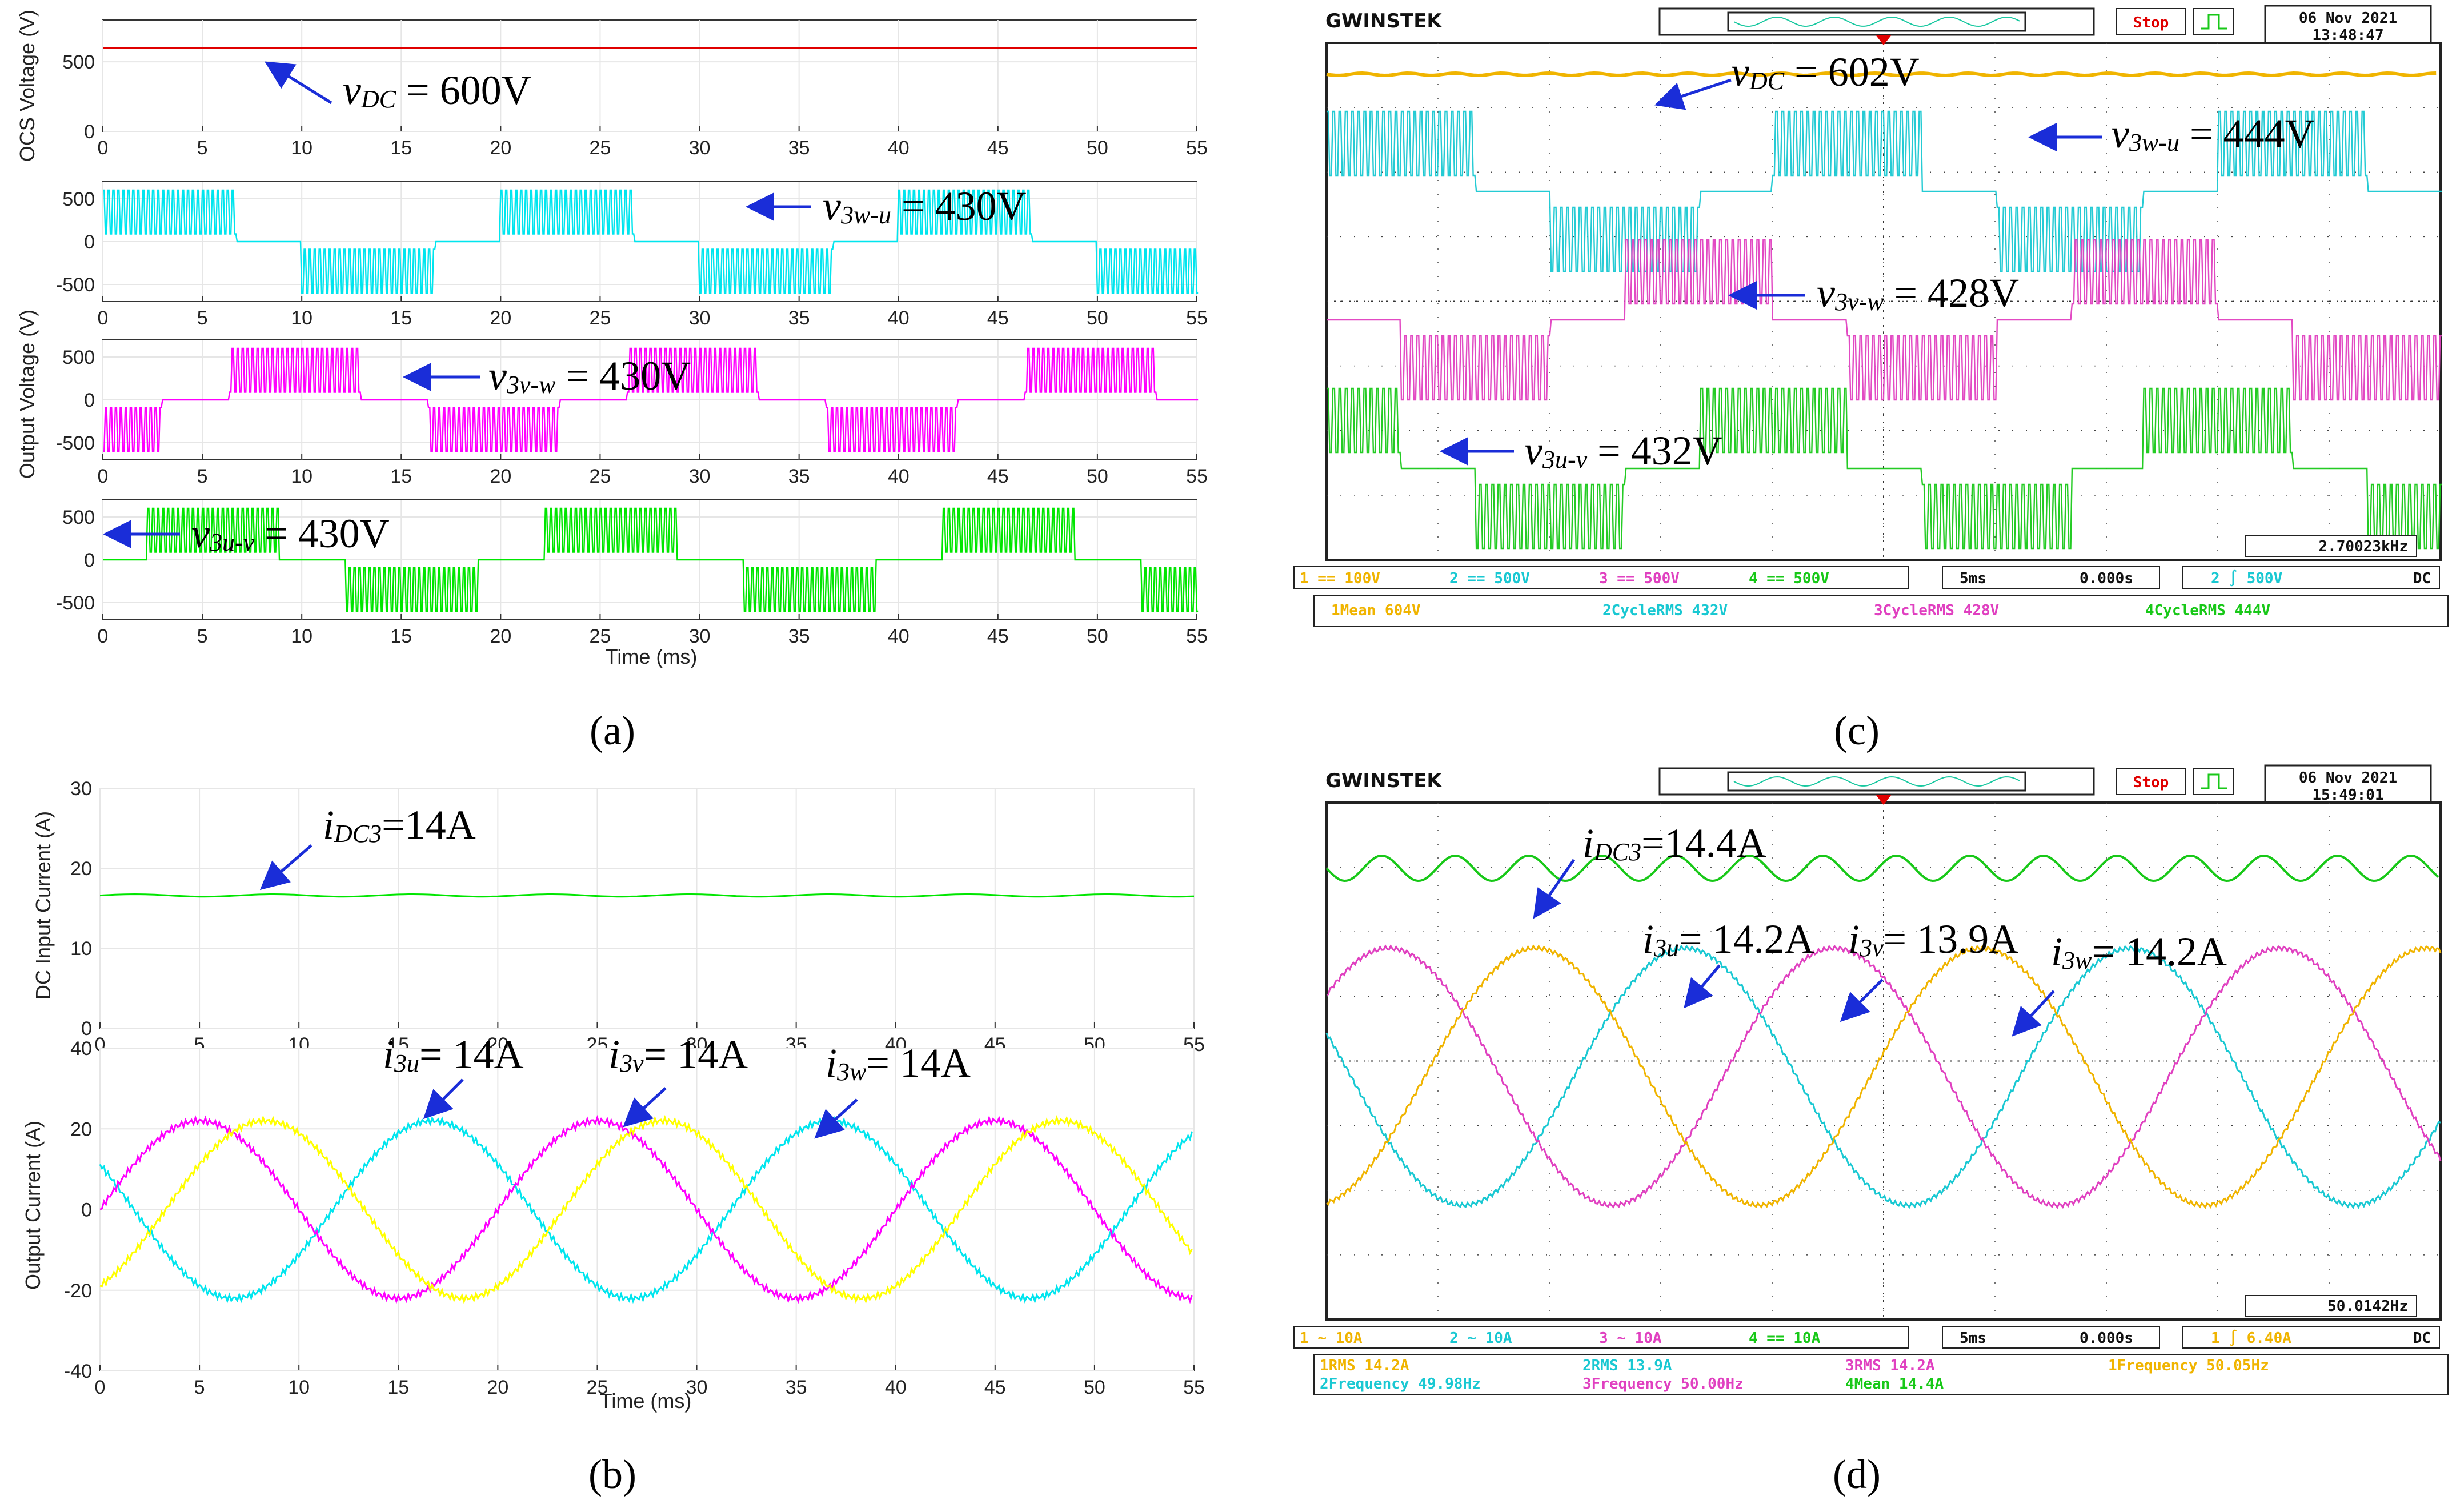 Image resolution: width=2464 pixels, height=1508 pixels. Describe the element at coordinates (2051, 577) in the screenshot. I see `scope-timebase-box` at that location.